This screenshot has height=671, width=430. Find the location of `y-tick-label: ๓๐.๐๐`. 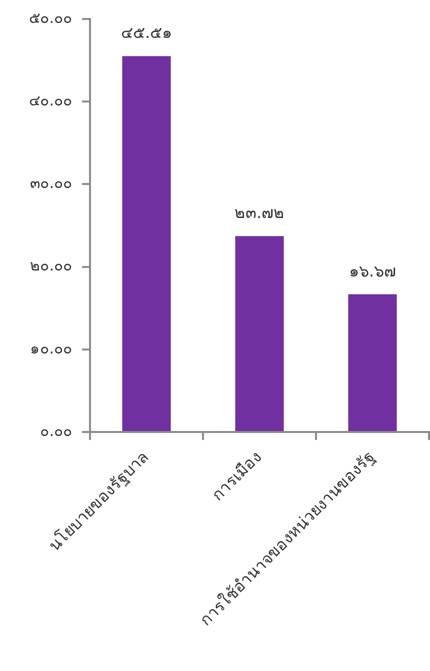

y-tick-label: ๓๐.๐๐ is located at coordinates (51, 183).